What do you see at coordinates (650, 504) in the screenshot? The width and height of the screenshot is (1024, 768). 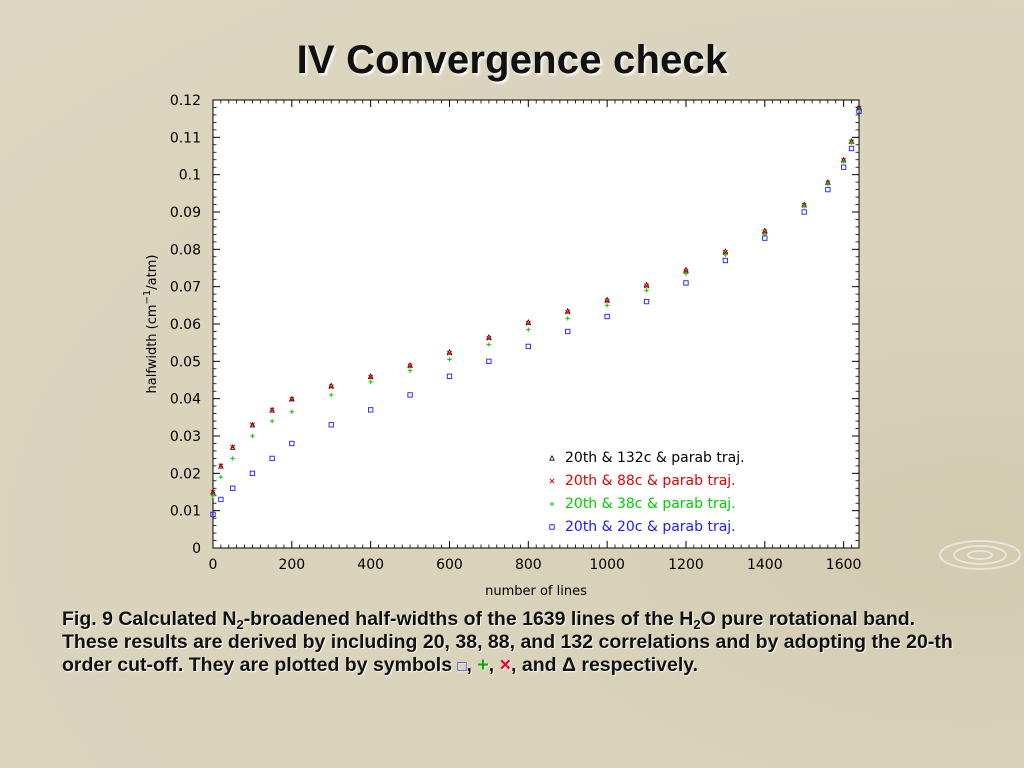 I see `legend-label: 20th & 38c & parab traj.` at bounding box center [650, 504].